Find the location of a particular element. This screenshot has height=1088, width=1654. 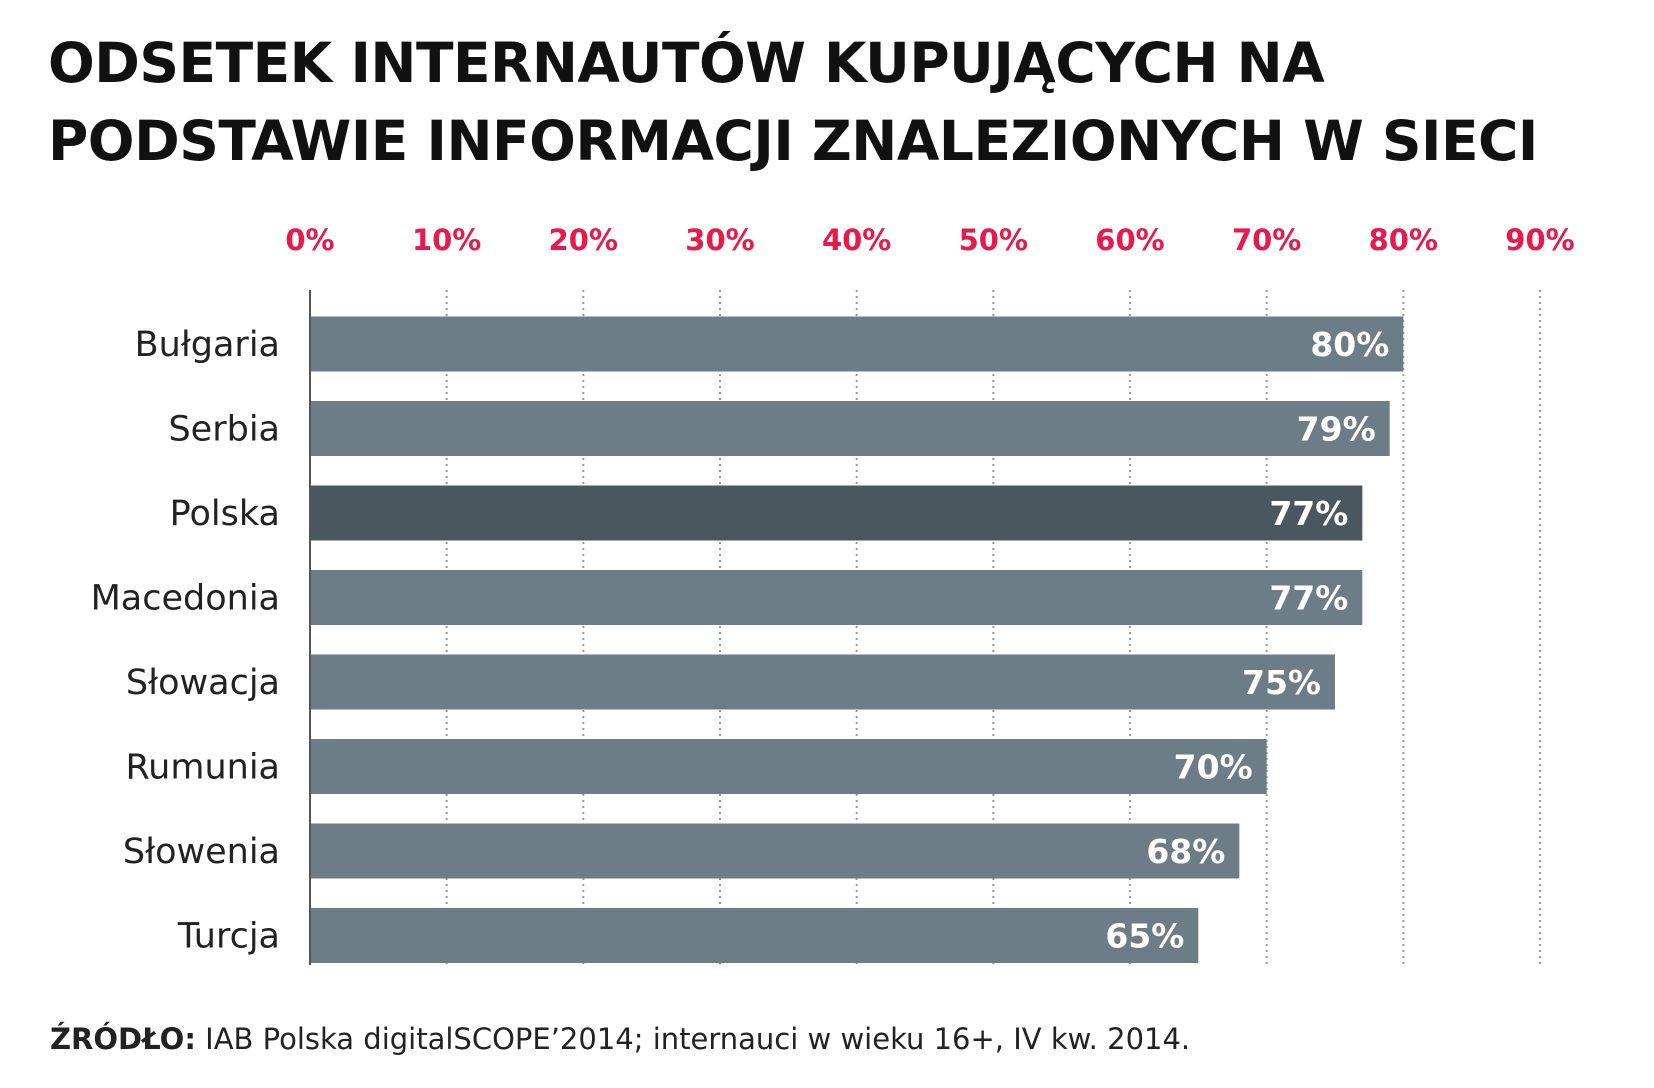

value-labels: 80% 79% 77% 77% 75% 70% 68% 65% is located at coordinates (1247, 640).